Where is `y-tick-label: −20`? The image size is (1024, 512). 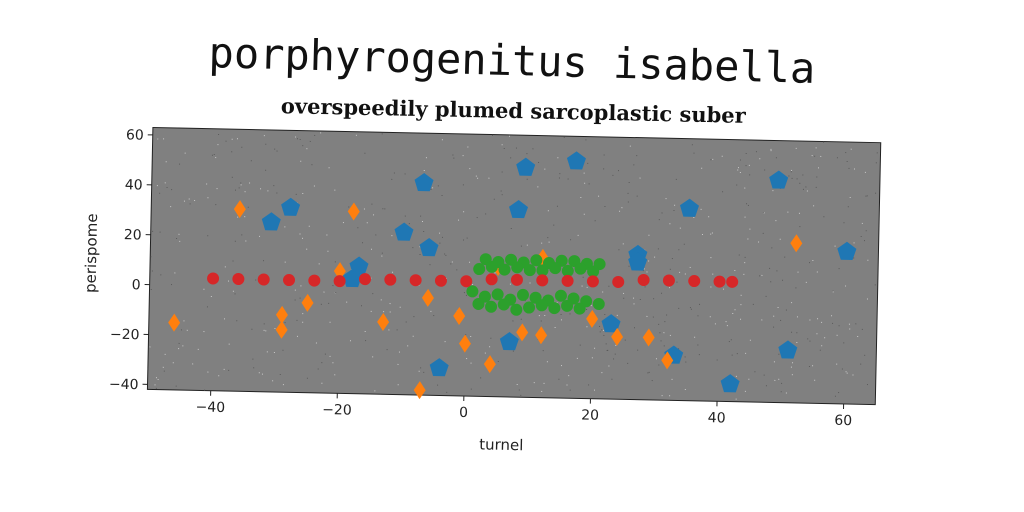
y-tick-label: −20 is located at coordinates (125, 335).